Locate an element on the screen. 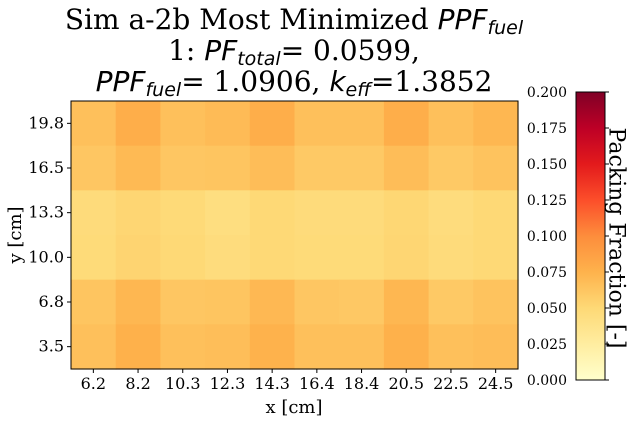  colorbar-tick-label: 0.175 is located at coordinates (547, 129).